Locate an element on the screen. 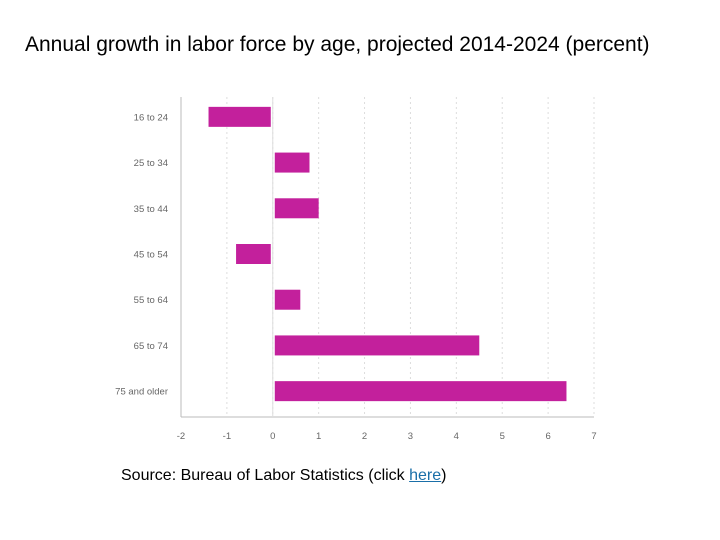  y-category-label: 65 to 74 is located at coordinates (151, 346).